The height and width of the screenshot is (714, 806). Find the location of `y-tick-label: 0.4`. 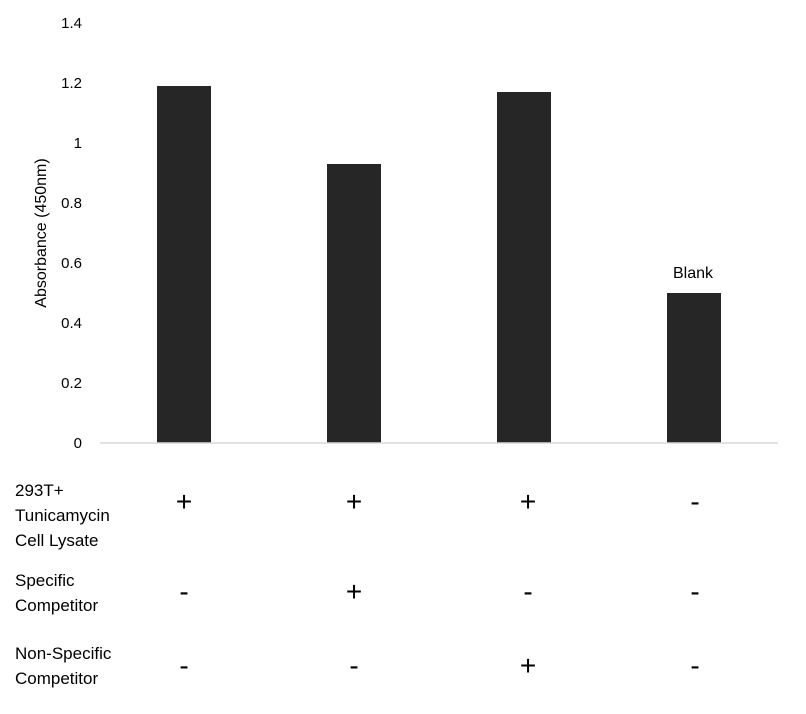

y-tick-label: 0.4 is located at coordinates (71, 323).